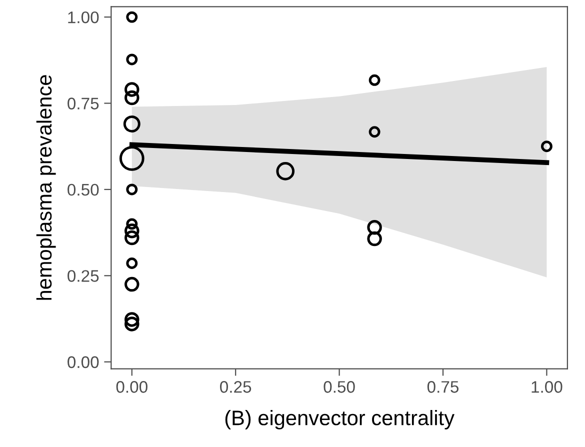 This screenshot has height=447, width=585. What do you see at coordinates (46, 187) in the screenshot?
I see `y-axis-title: hemoplasma prevalence` at bounding box center [46, 187].